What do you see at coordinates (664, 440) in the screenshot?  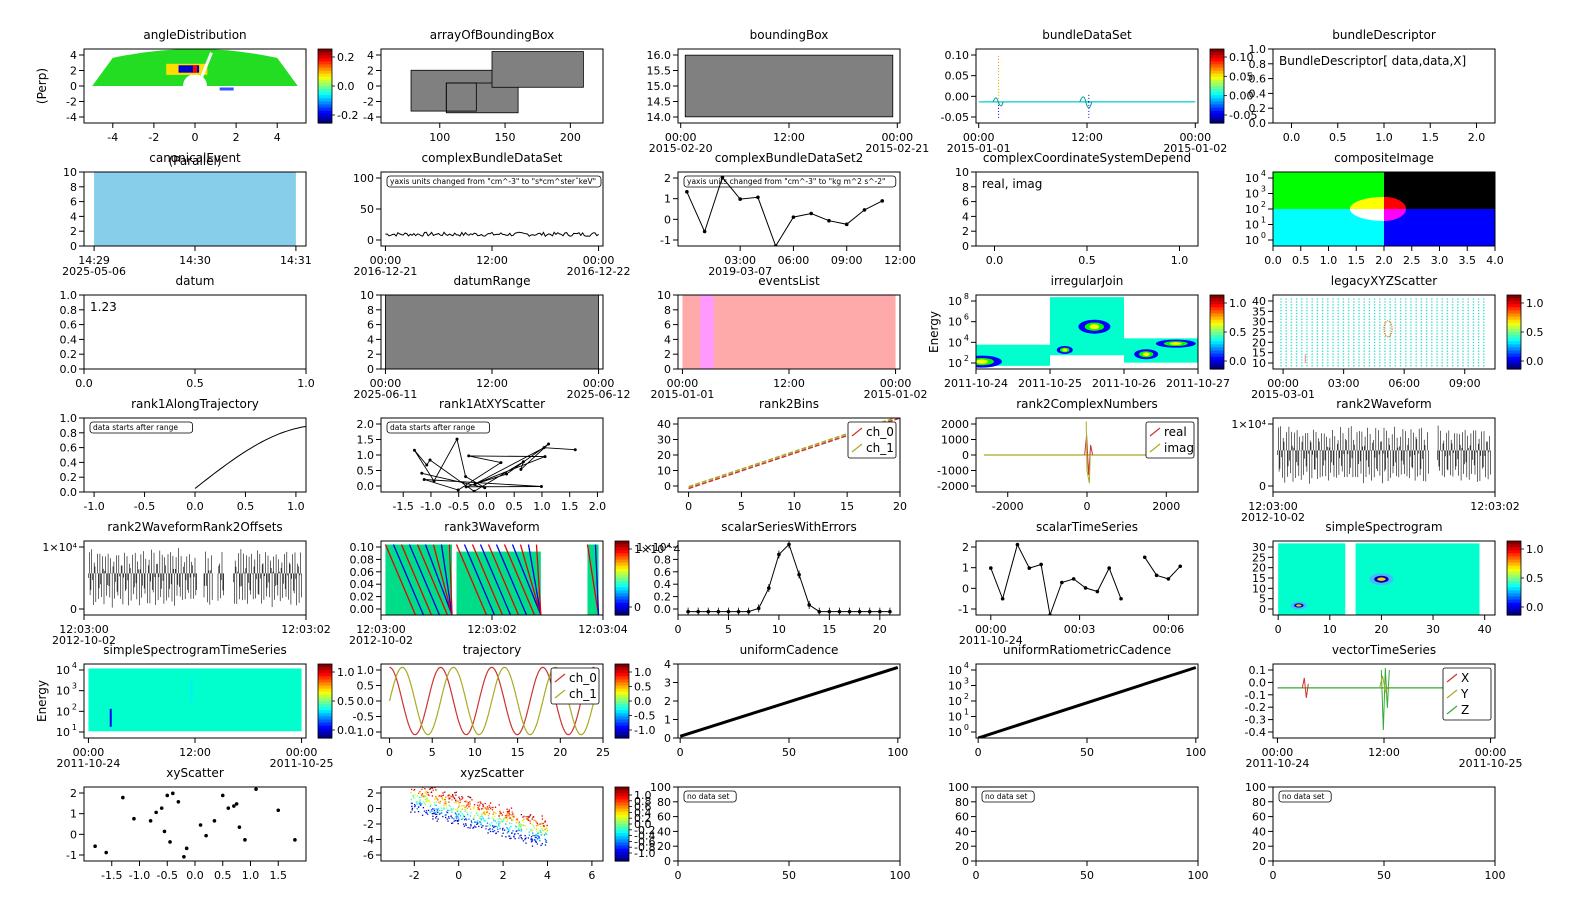 I see `y-tick-label: 30` at bounding box center [664, 440].